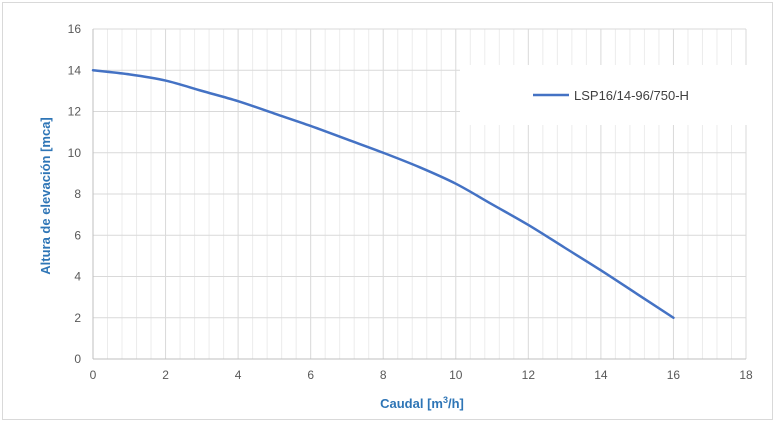 This screenshot has width=775, height=424. Describe the element at coordinates (238, 375) in the screenshot. I see `x-tick-label: 4` at that location.